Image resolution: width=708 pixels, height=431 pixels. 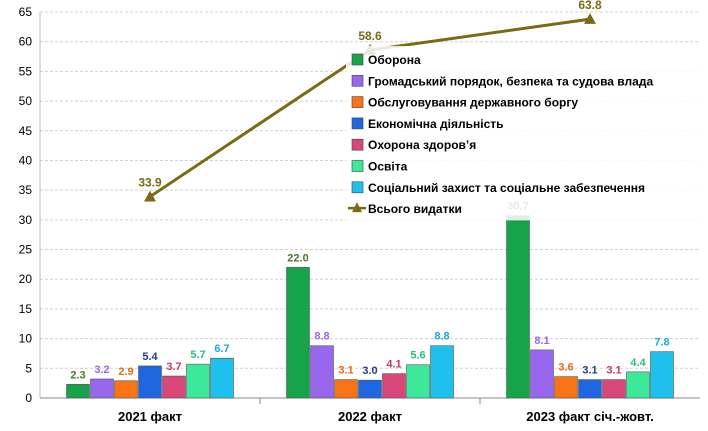 I want to click on bar-data-label: 22.0, so click(x=297, y=258).